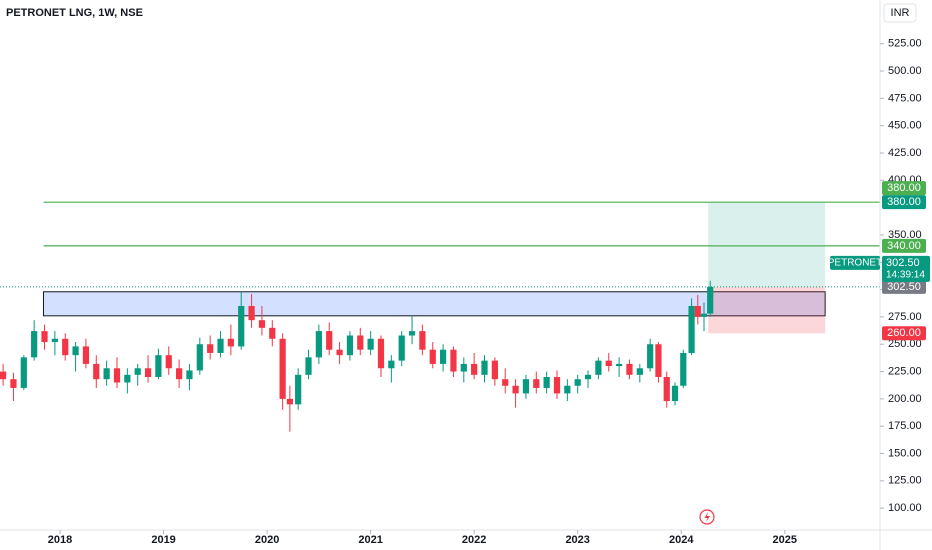  What do you see at coordinates (905, 235) in the screenshot?
I see `y-tick-label: 350.00` at bounding box center [905, 235].